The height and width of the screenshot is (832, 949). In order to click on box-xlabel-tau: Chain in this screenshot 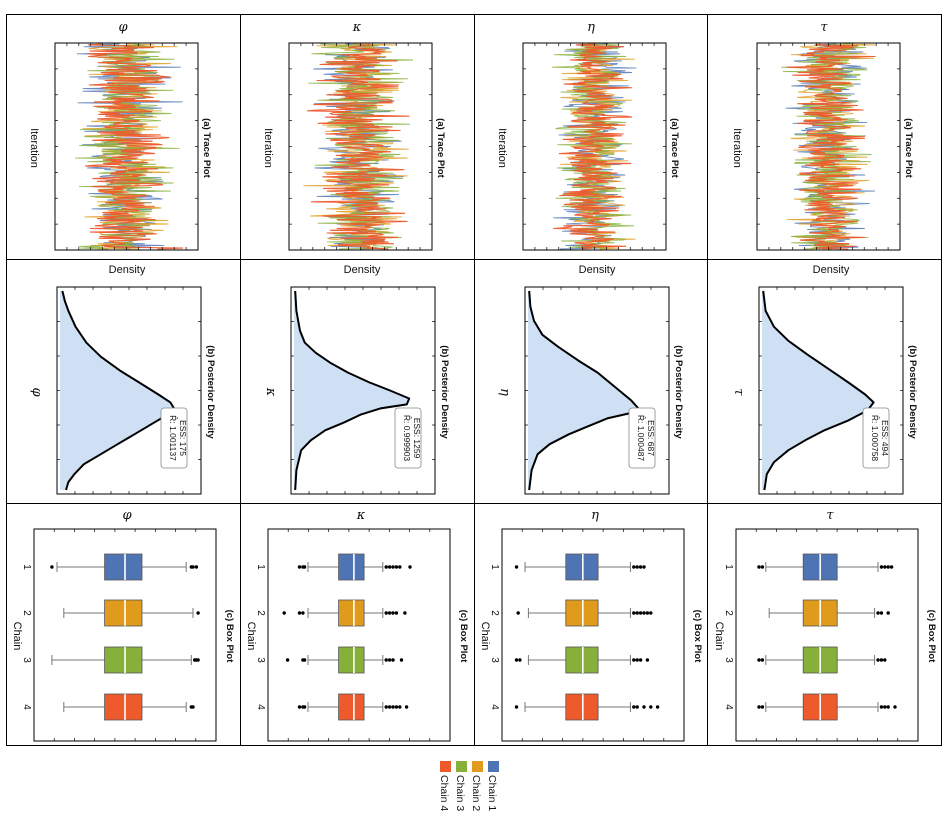, I will do `click(719, 636)`.